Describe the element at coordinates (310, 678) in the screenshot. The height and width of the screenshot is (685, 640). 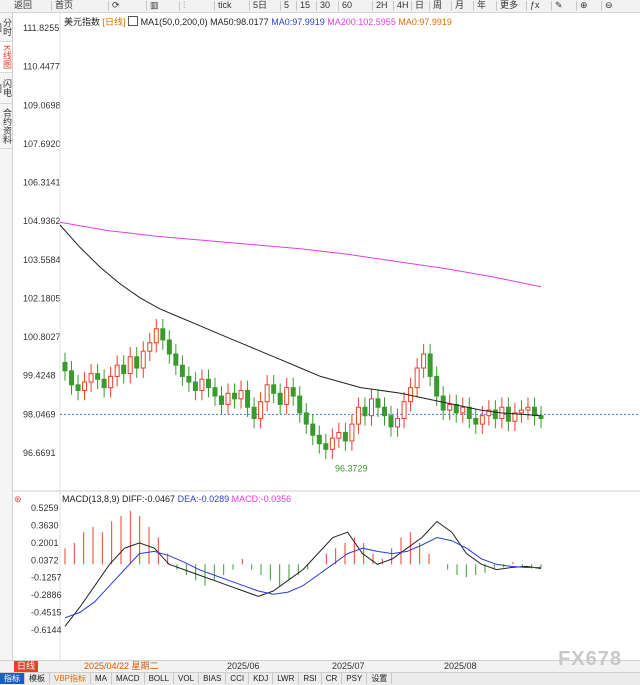
I see `tab-rsi: RSI` at that location.